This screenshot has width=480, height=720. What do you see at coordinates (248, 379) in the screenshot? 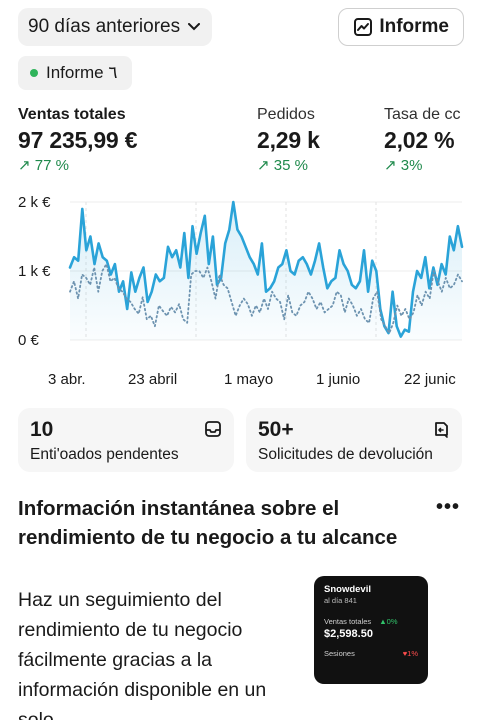
I see `x-tick-label: 1 mayo` at bounding box center [248, 379].